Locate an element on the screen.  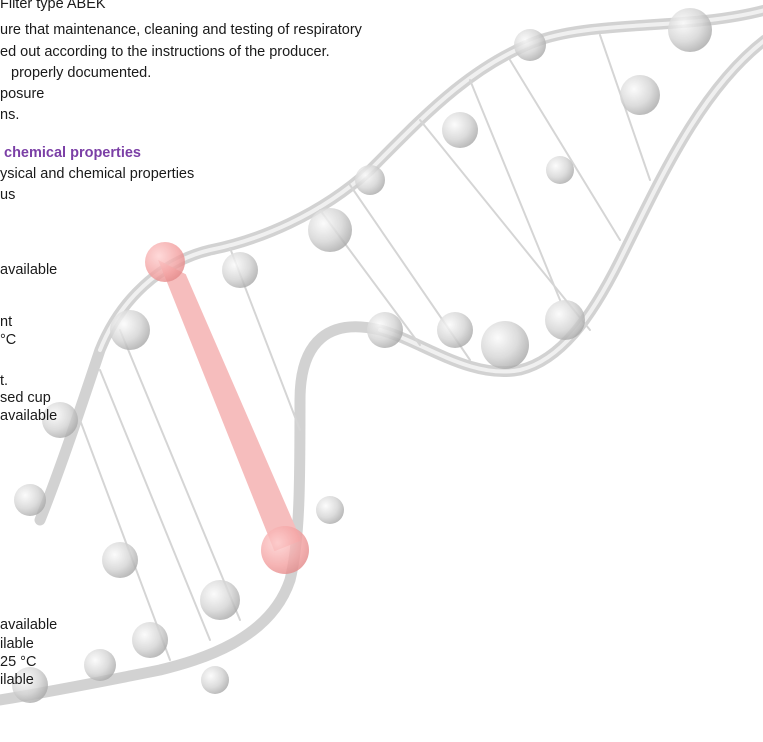
line-exposure: posure is located at coordinates (22, 94).